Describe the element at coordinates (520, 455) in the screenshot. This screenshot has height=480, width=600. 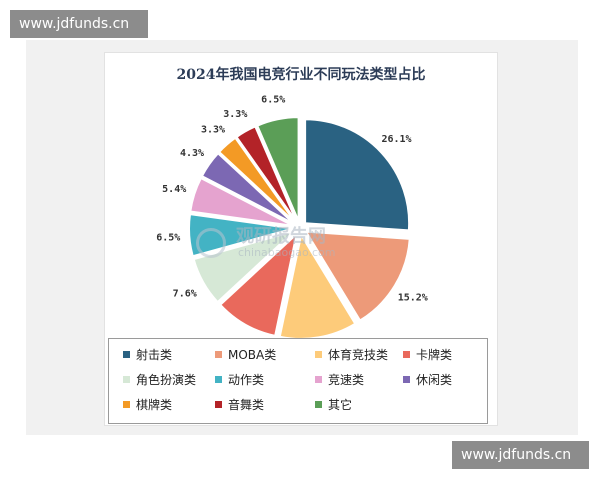
I see `watermark-bottom: www.jdfunds.cn` at that location.